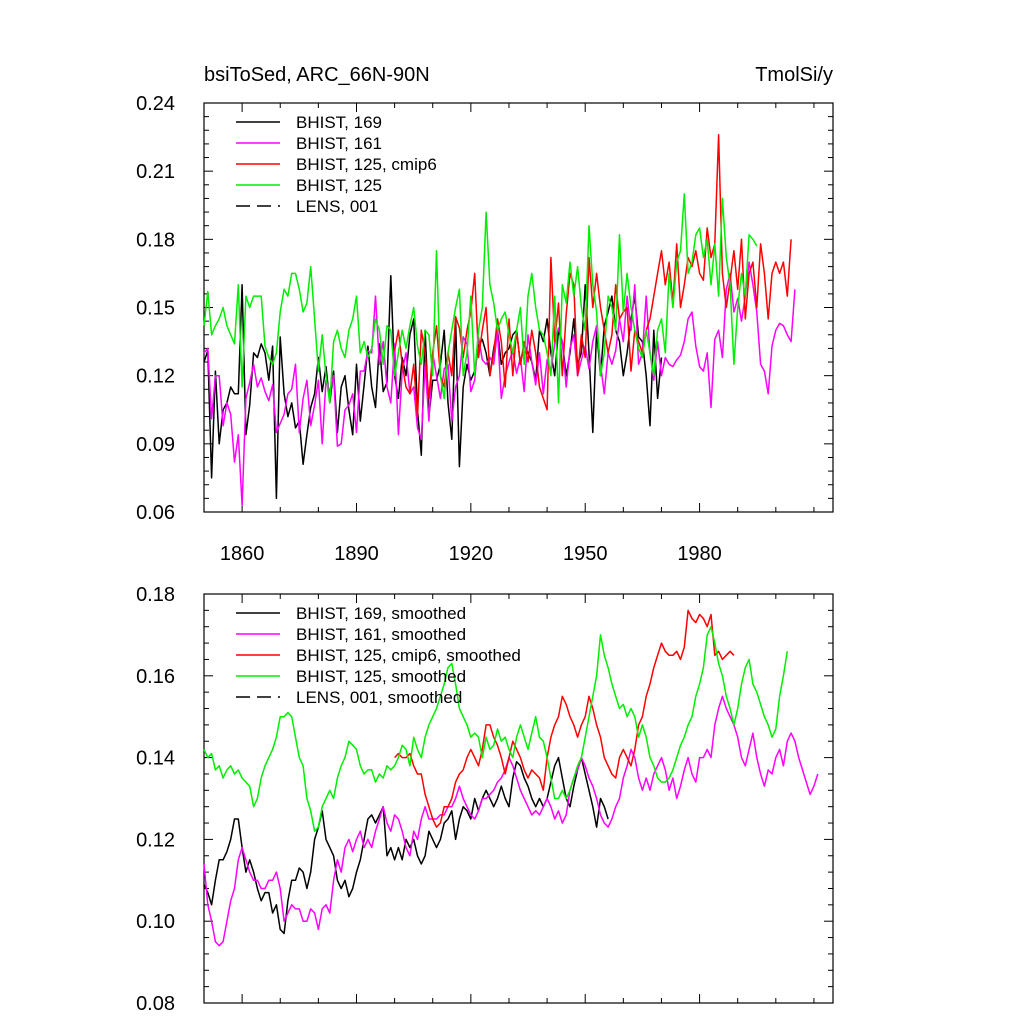 The width and height of the screenshot is (1024, 1024). I want to click on legend-label: BHIST, 169, smoothed, so click(381, 613).